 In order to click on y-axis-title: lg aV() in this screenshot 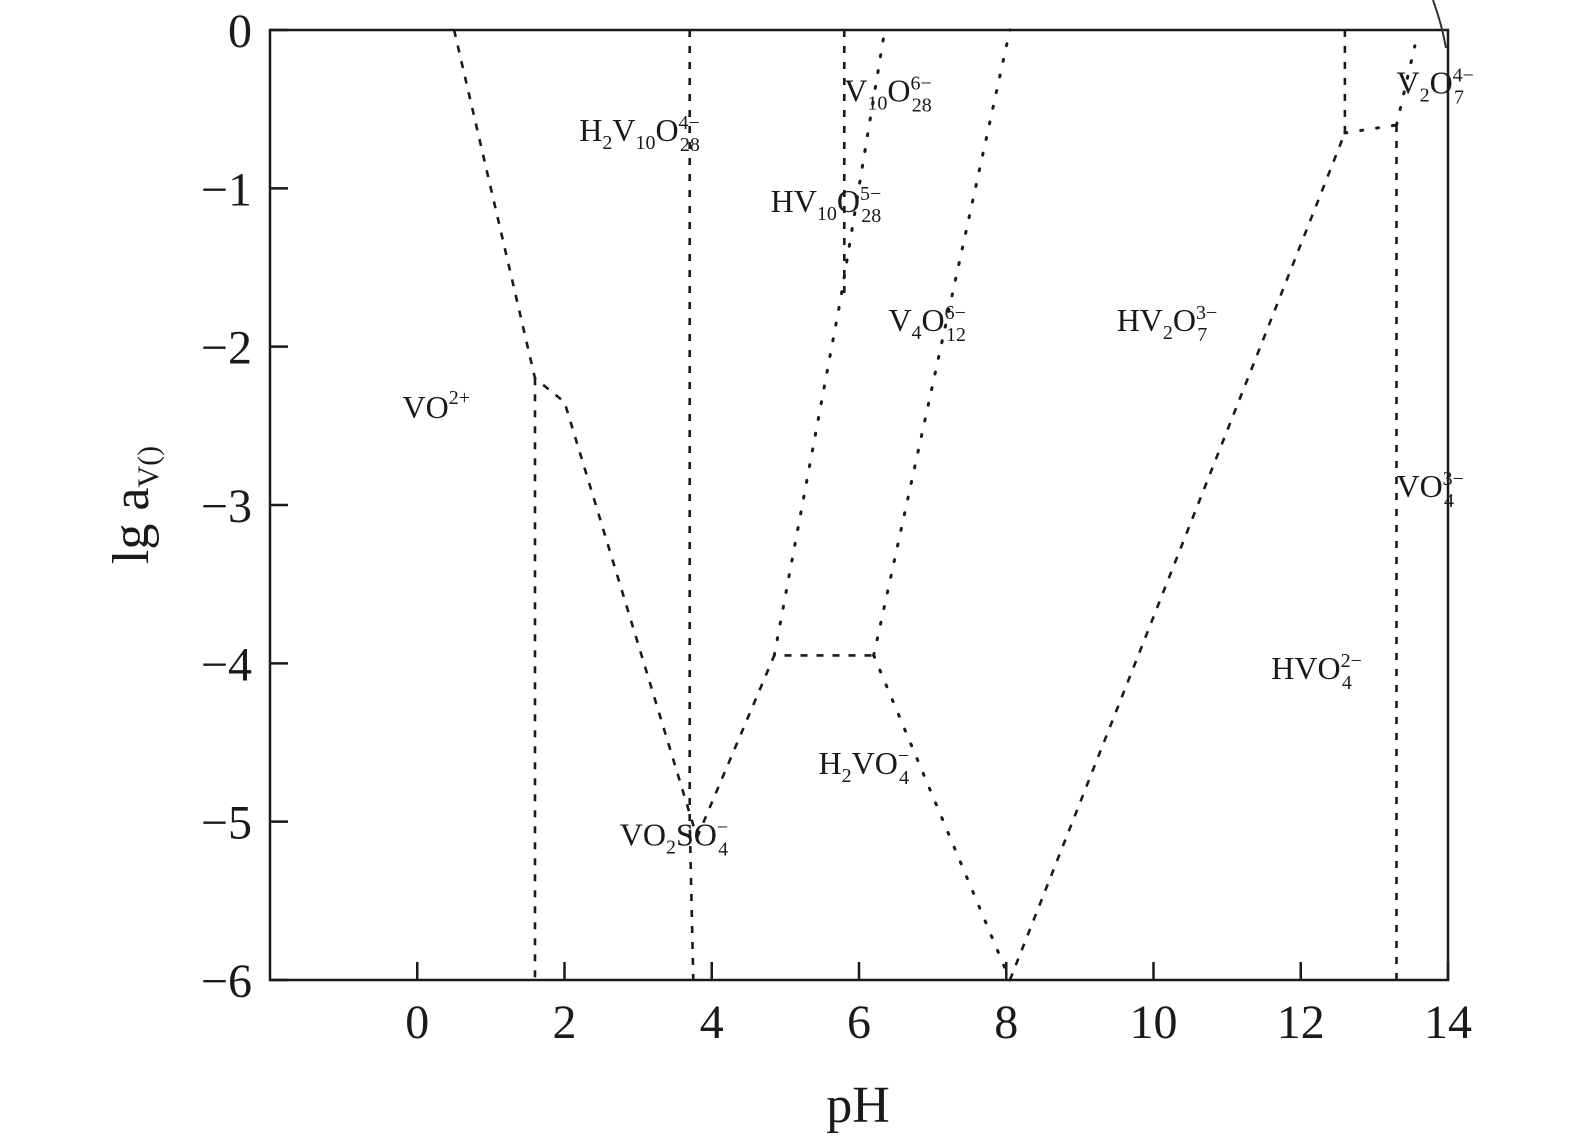, I will do `click(134, 505)`.